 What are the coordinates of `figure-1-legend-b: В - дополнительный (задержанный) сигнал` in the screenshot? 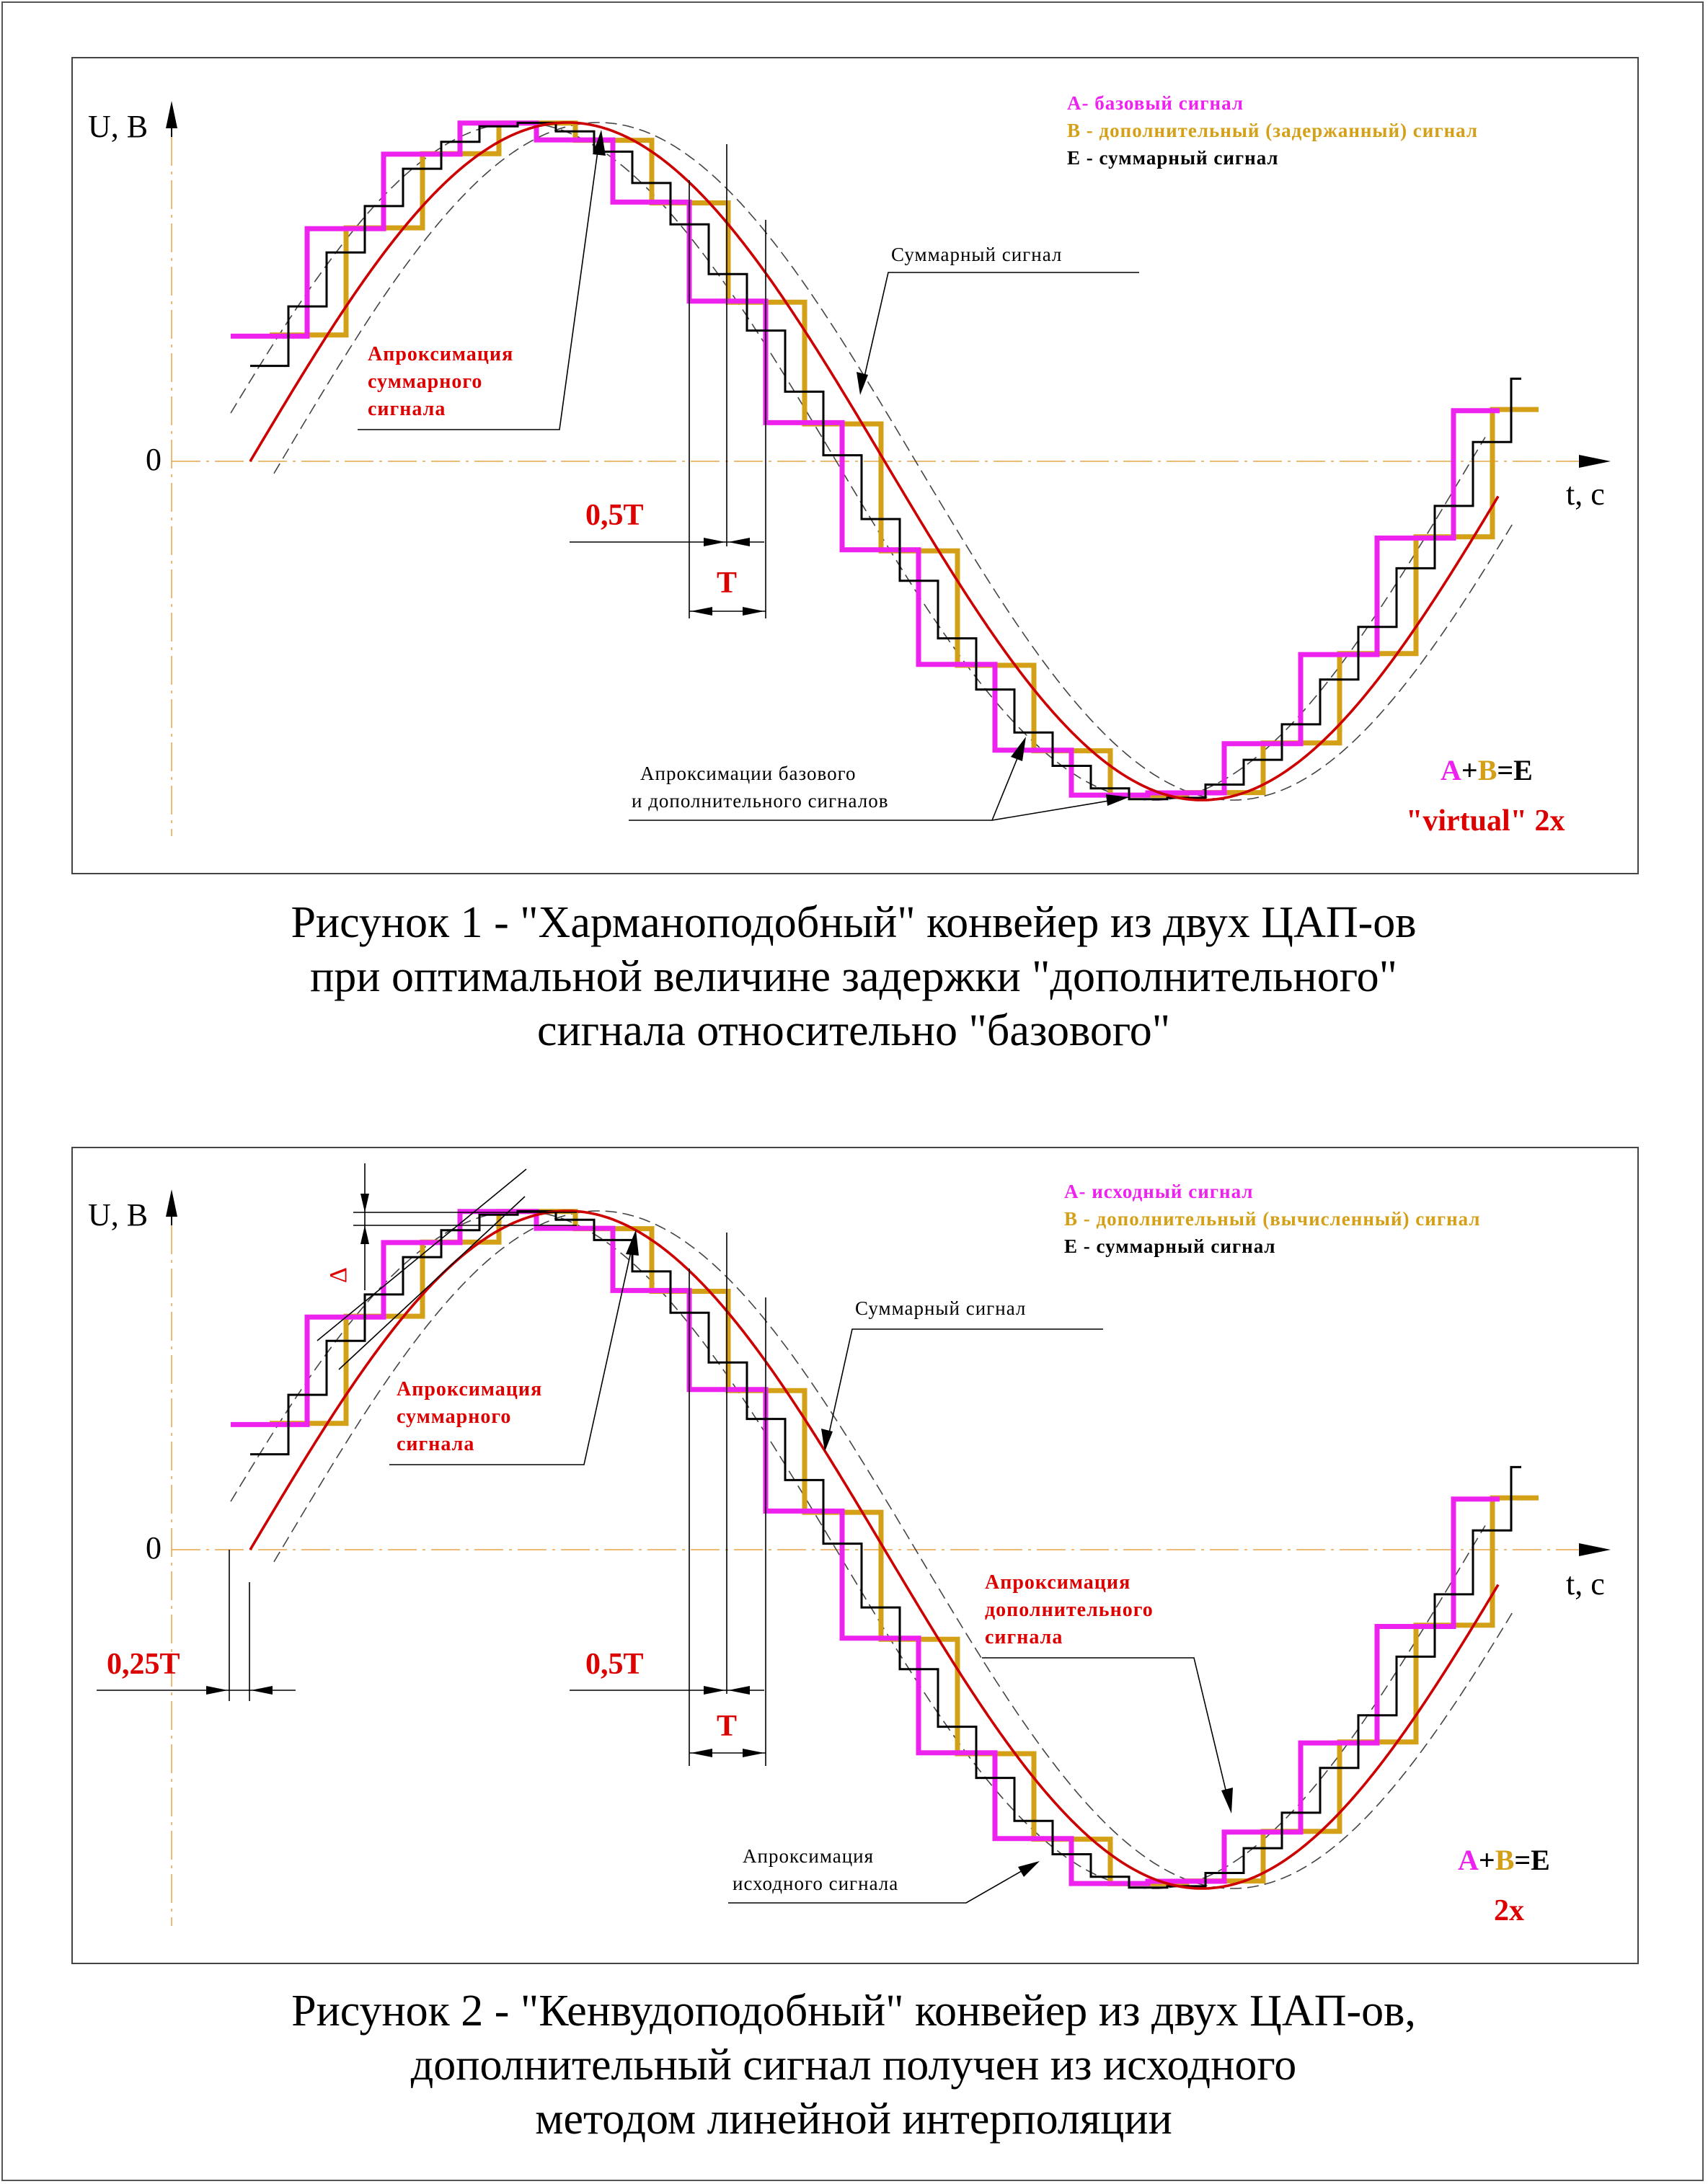 It's located at (1272, 130).